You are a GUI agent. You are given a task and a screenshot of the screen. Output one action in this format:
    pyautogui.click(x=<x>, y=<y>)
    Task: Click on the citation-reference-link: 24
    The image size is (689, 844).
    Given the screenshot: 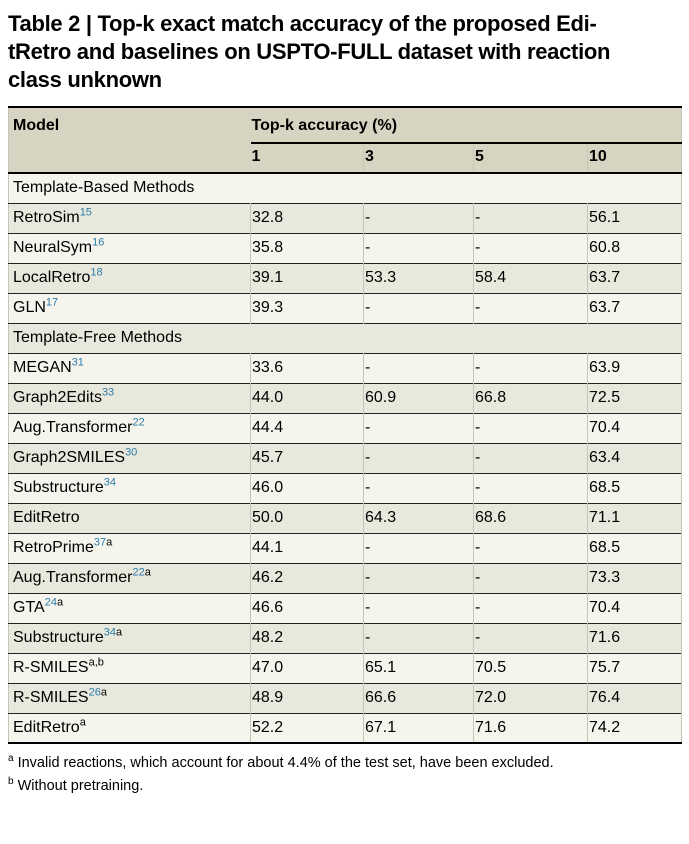 What is the action you would take?
    pyautogui.click(x=50, y=602)
    